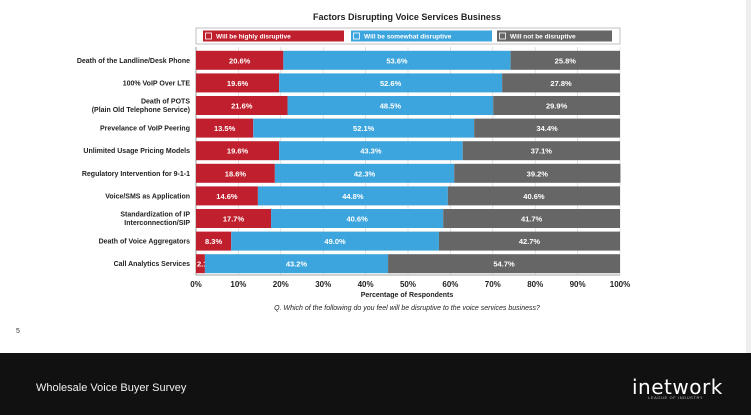  What do you see at coordinates (133, 61) in the screenshot?
I see `category-label: Death of the Landline/Desk Phone` at bounding box center [133, 61].